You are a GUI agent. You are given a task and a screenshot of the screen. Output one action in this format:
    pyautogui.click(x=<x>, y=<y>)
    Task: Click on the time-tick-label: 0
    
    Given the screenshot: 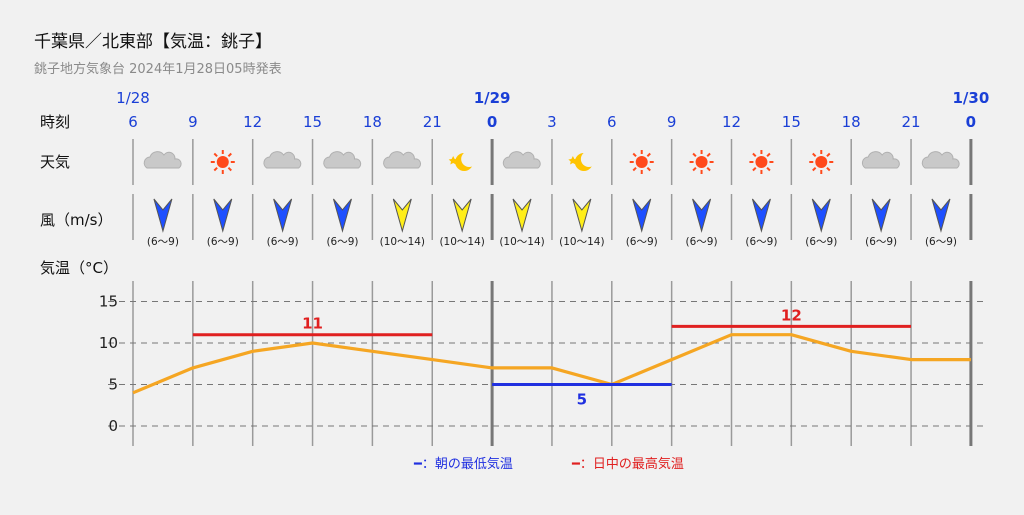 What is the action you would take?
    pyautogui.click(x=971, y=122)
    